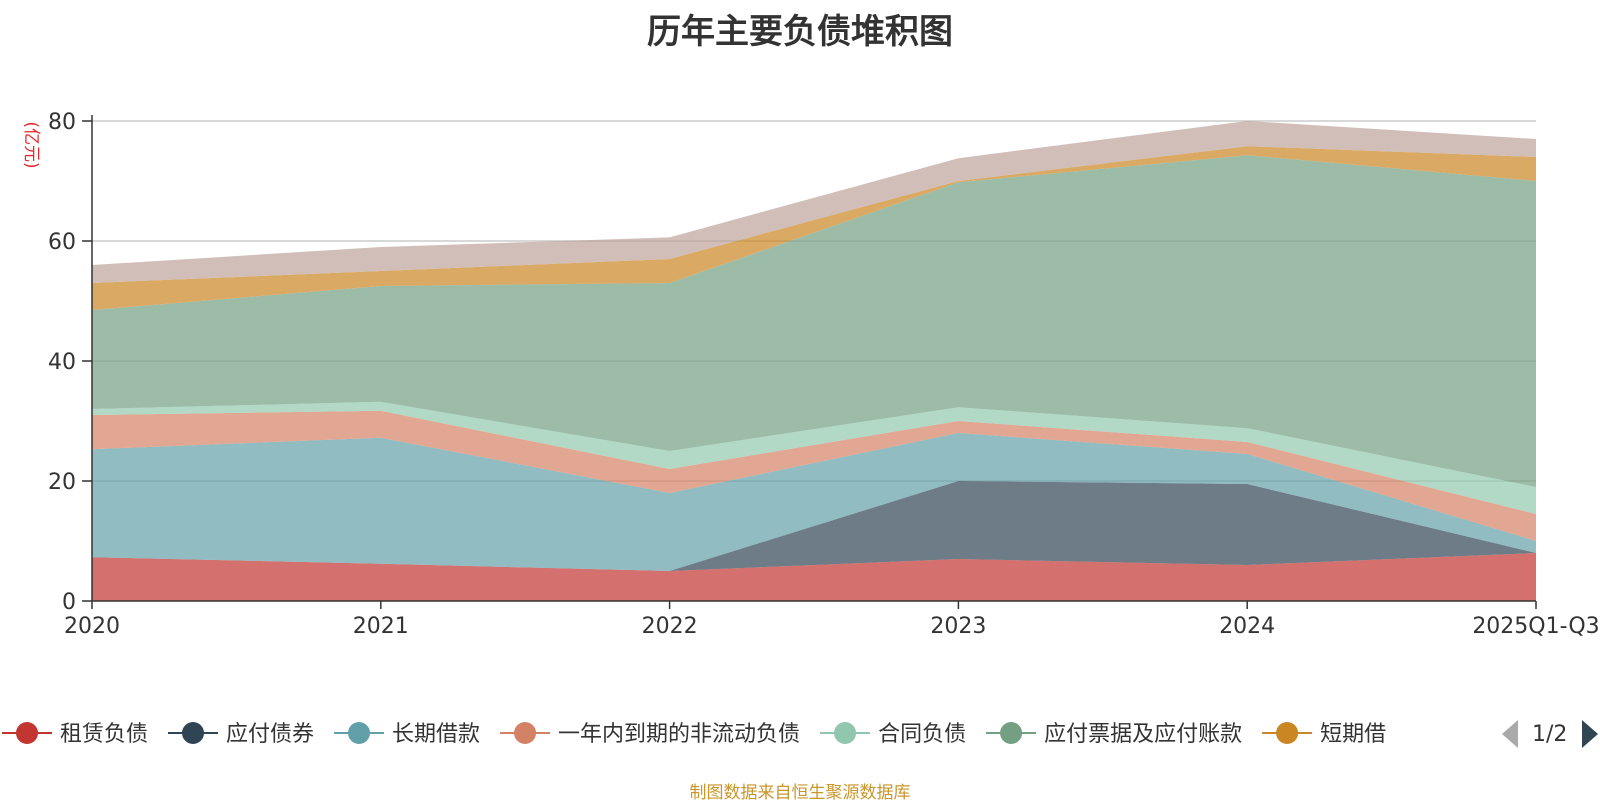  I want to click on source-note: 制图数据来自恒生聚源数据库, so click(800, 793).